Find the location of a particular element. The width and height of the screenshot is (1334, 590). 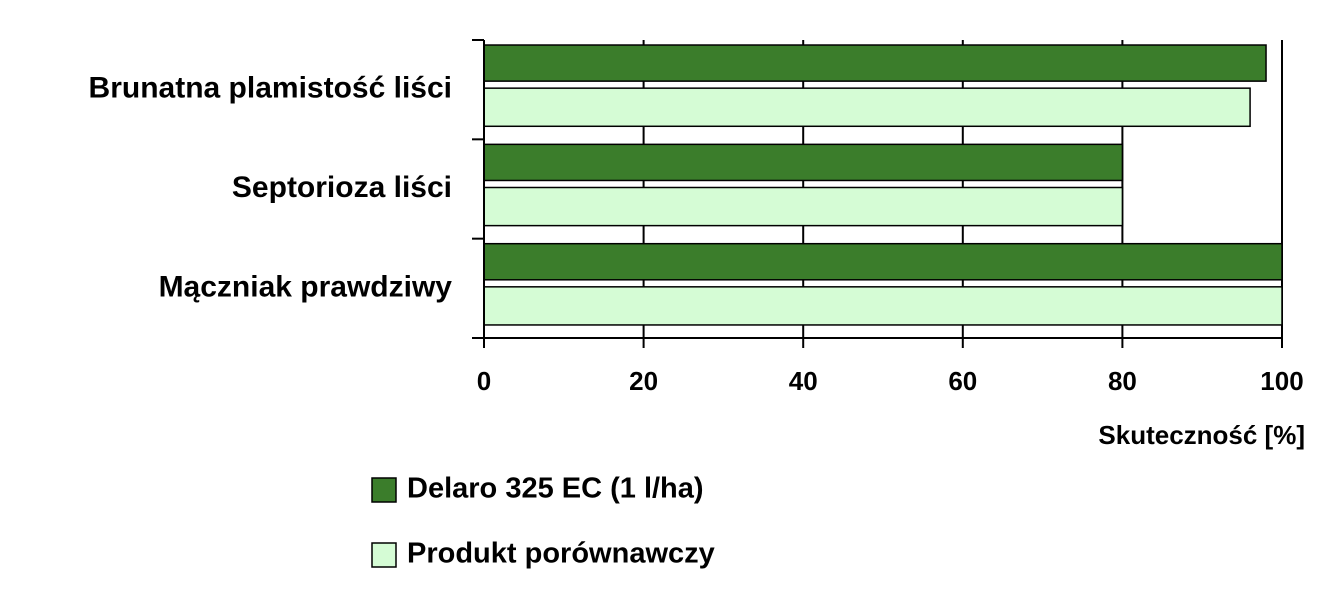

x-tick-label: 100 is located at coordinates (1281, 381).